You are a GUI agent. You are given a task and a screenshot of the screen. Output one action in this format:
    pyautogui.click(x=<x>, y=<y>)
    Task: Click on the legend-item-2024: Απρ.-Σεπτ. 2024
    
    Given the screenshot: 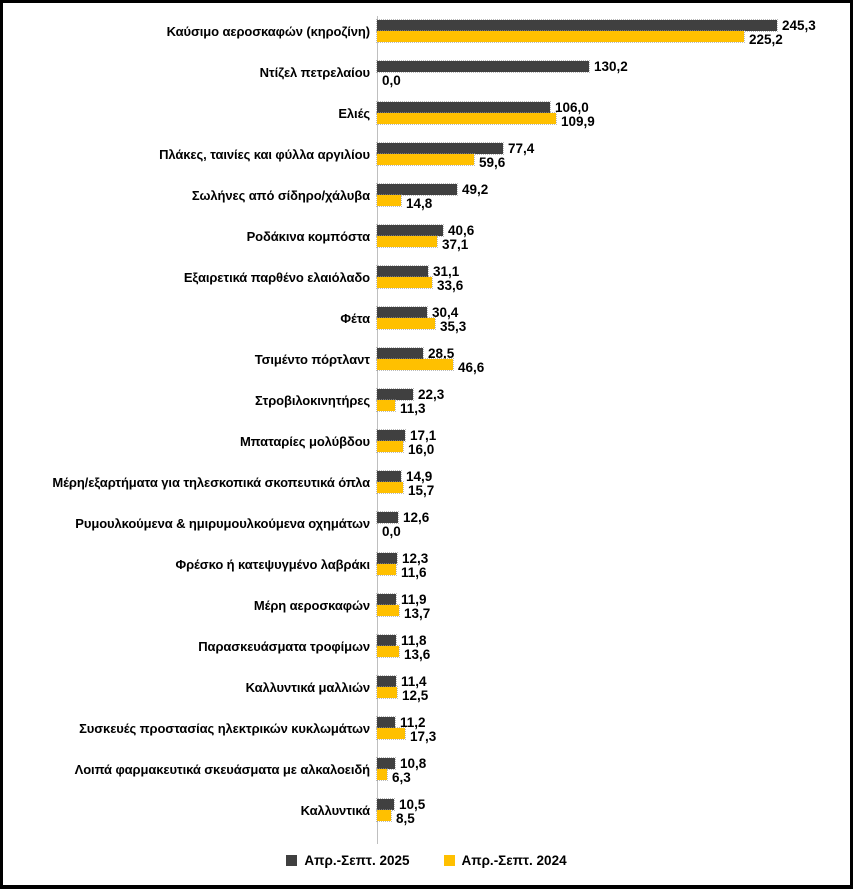 What is the action you would take?
    pyautogui.click(x=505, y=860)
    